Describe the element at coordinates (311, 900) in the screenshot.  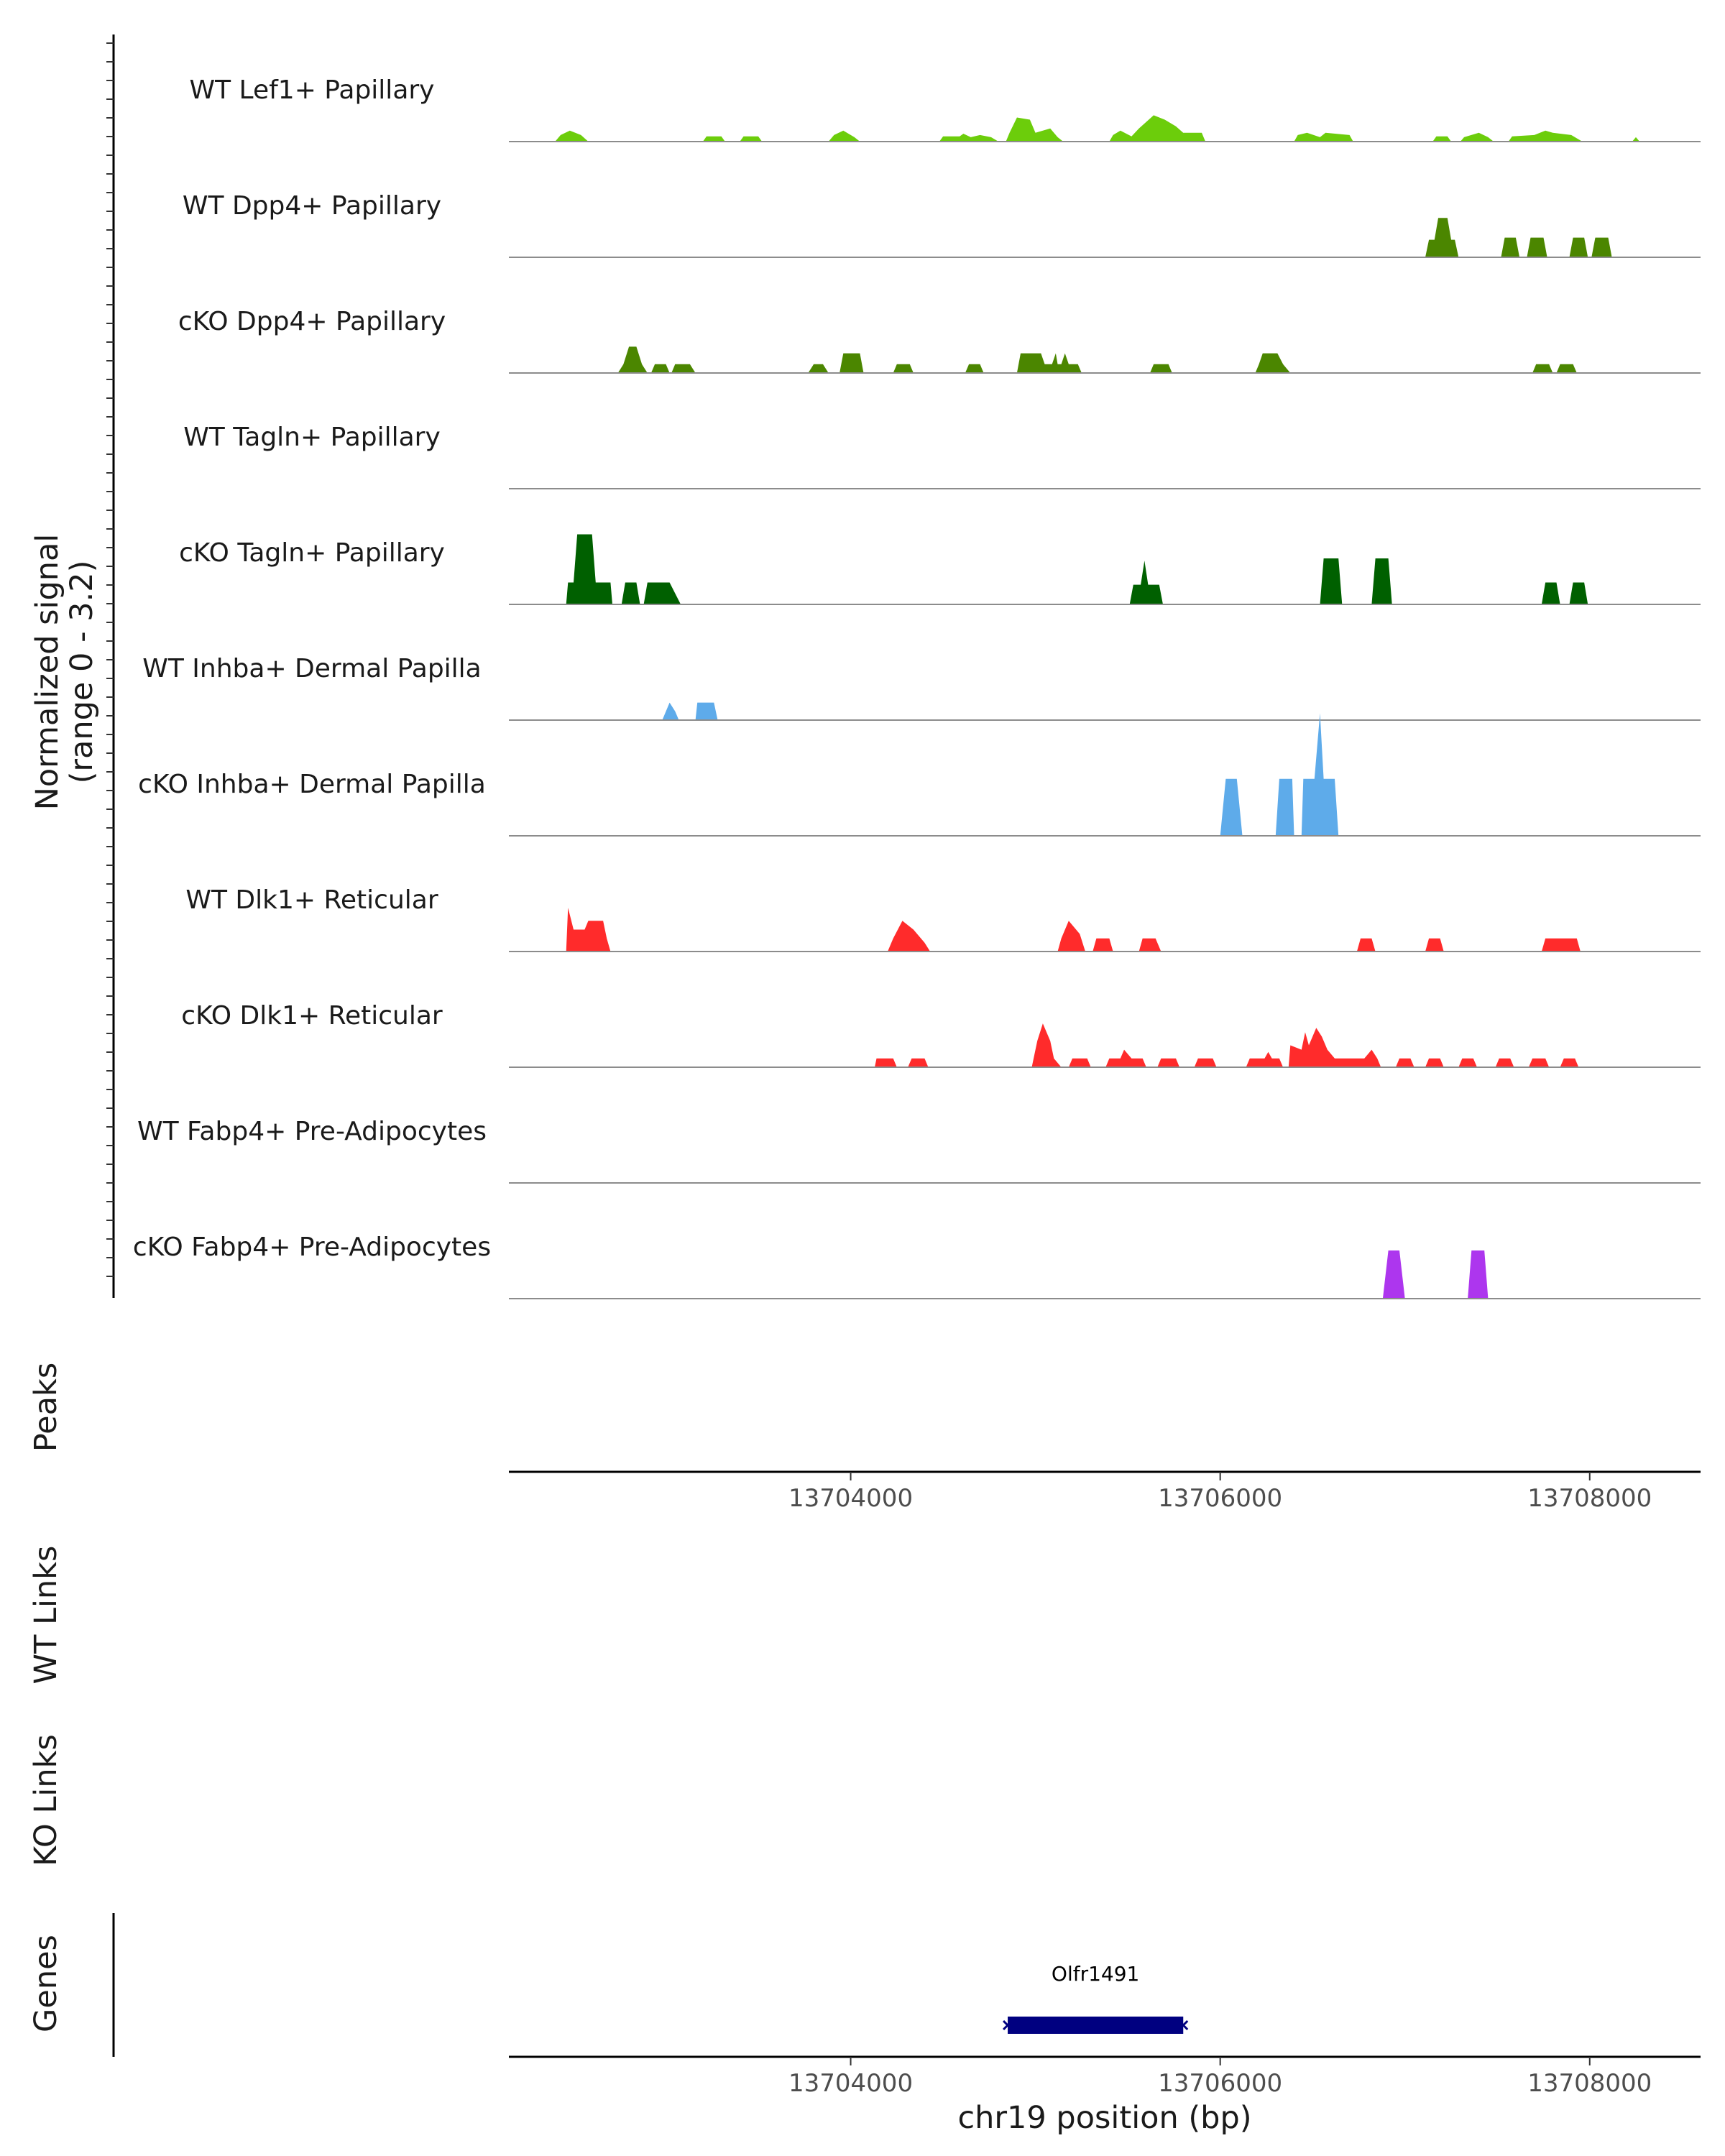
I see `track-label: WT Dlk1+ Reticular` at that location.